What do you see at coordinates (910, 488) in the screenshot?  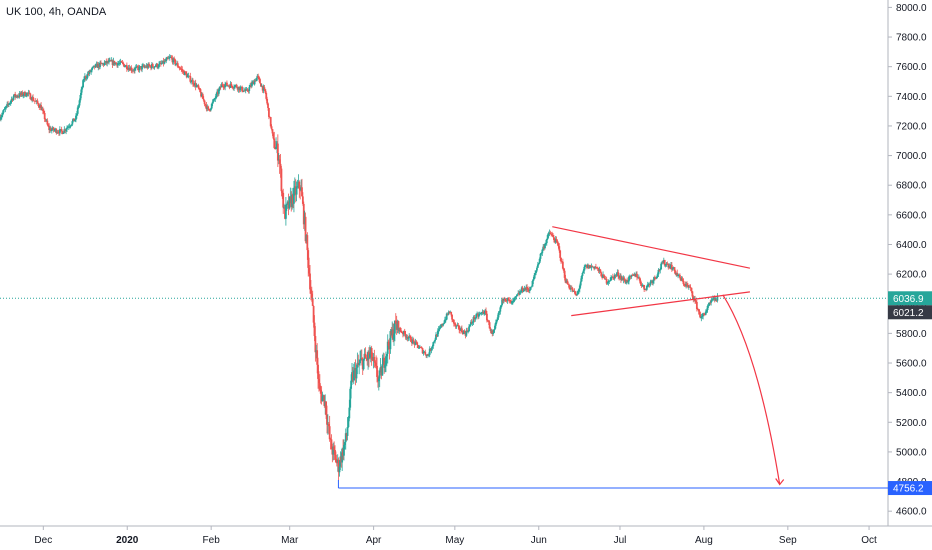 I see `price-tag-bg` at bounding box center [910, 488].